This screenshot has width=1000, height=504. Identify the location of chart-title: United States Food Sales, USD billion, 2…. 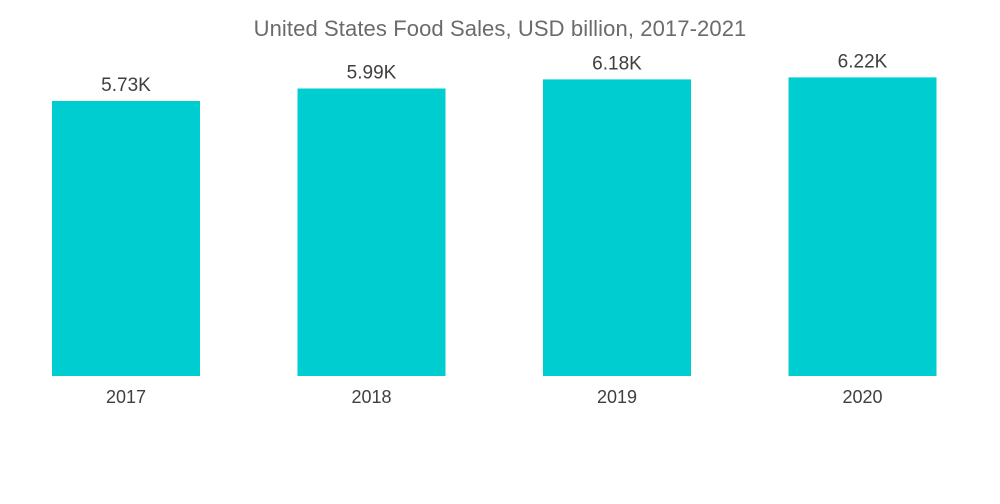
(500, 28).